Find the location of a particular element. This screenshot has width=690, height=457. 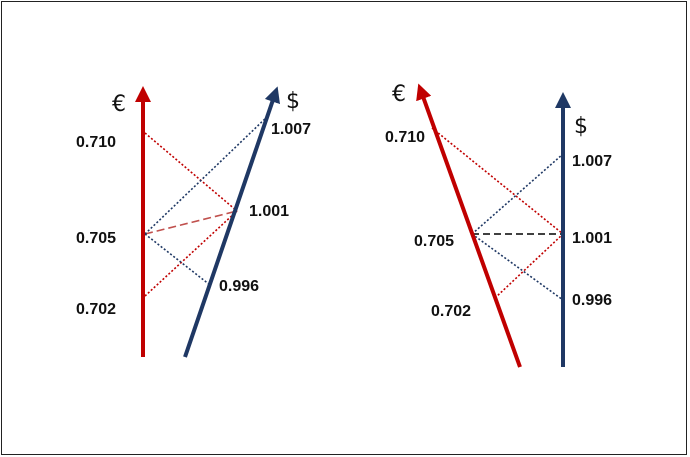

left-euro-label: 0.702 is located at coordinates (96, 309).